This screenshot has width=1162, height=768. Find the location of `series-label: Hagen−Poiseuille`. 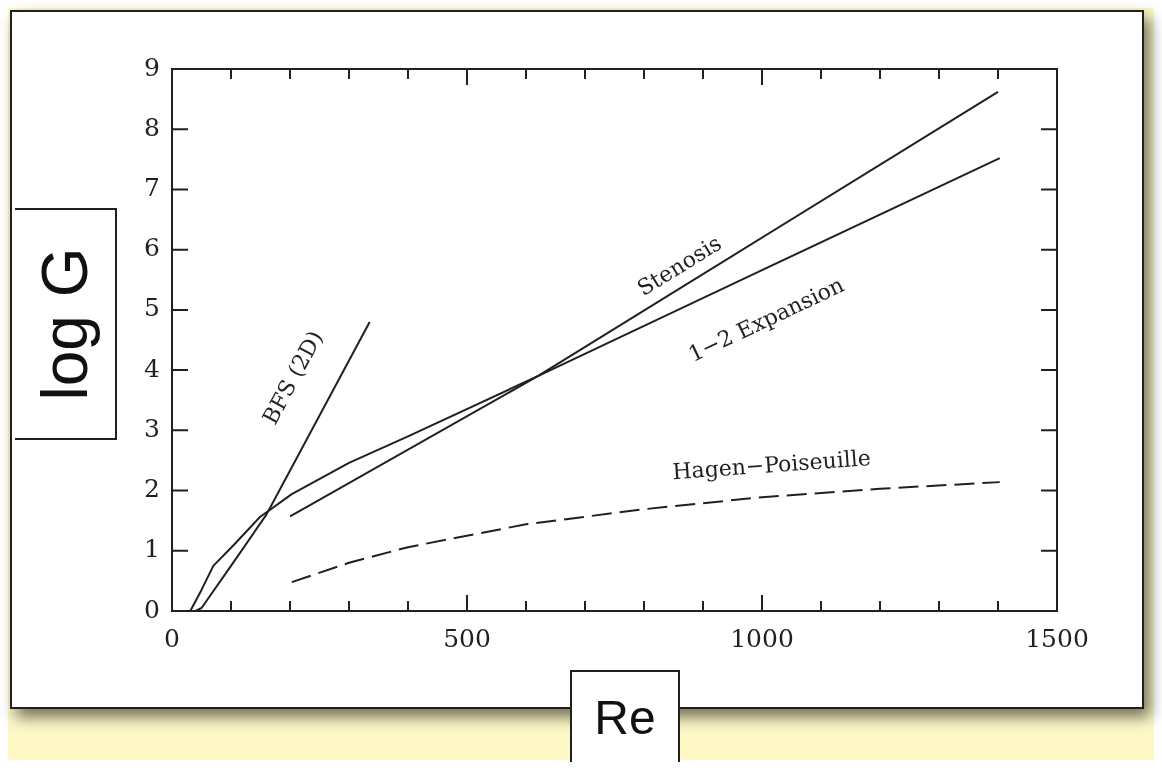

series-label: Hagen−Poiseuille is located at coordinates (771, 465).